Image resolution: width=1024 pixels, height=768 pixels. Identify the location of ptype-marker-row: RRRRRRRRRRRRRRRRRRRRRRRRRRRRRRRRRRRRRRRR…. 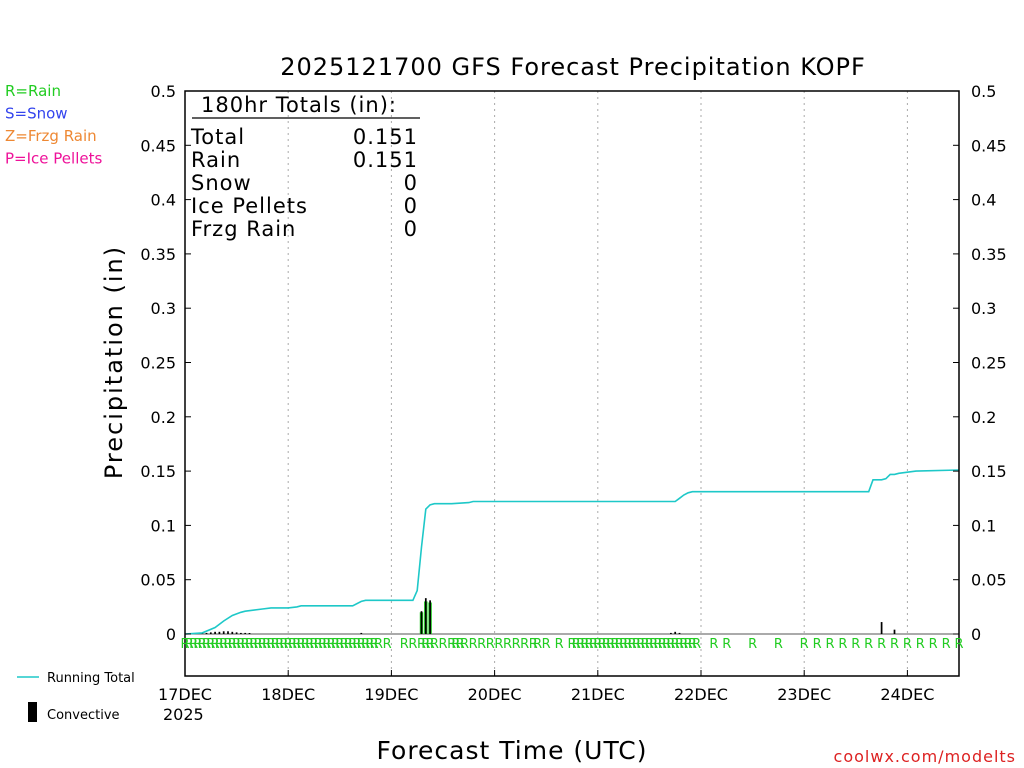
(571, 644).